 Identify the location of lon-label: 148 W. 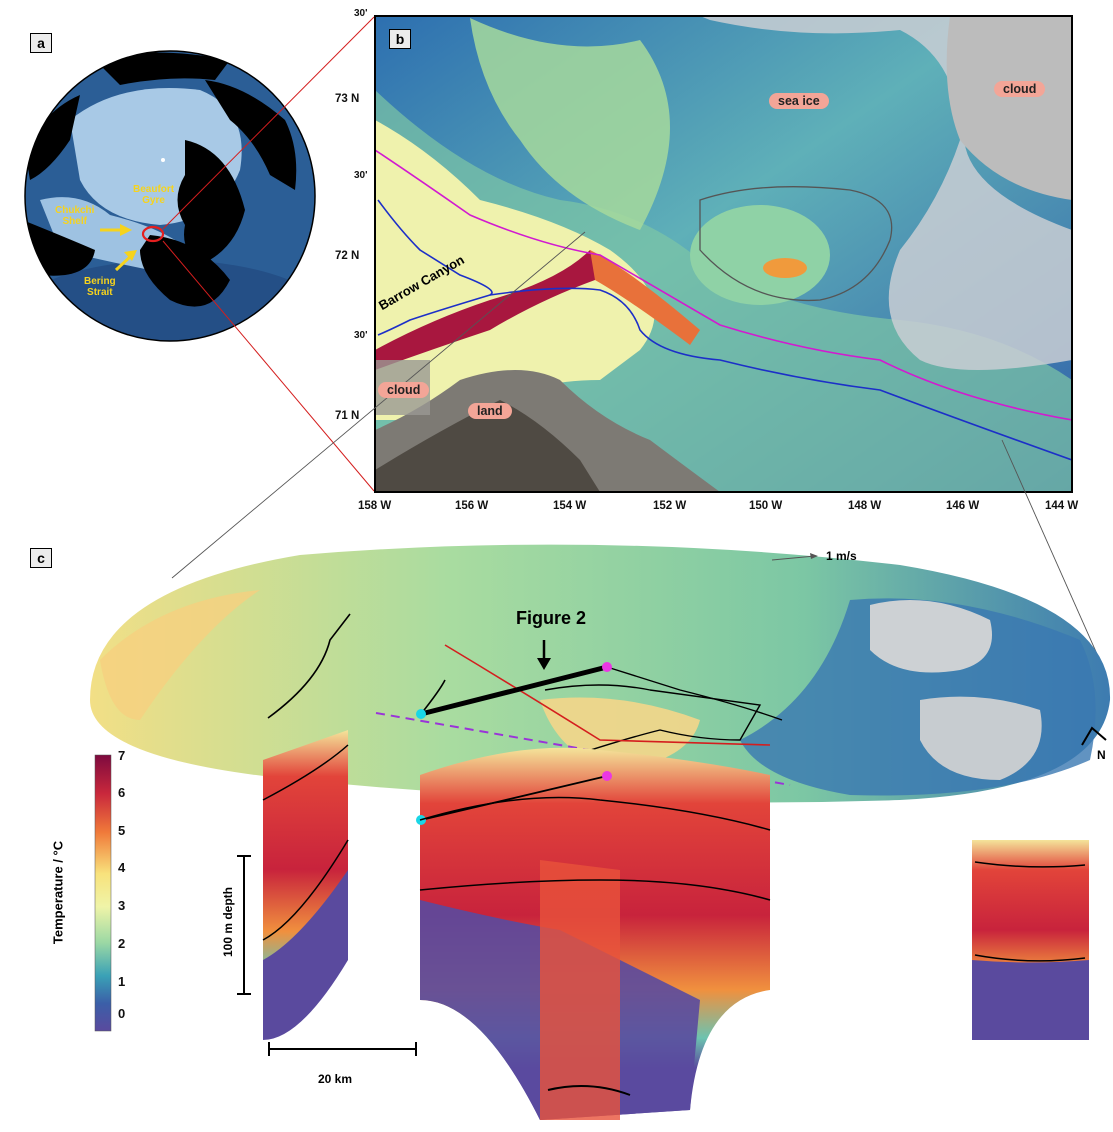
(865, 506).